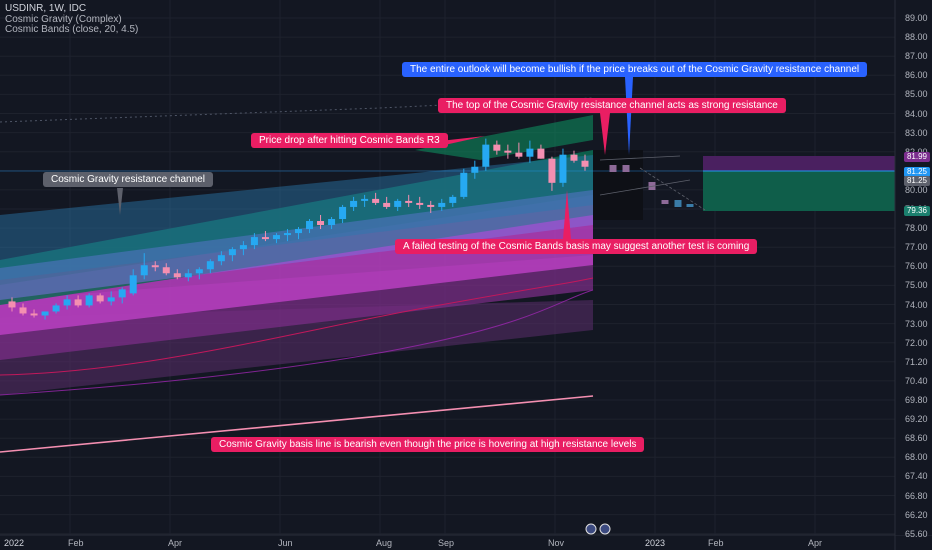 This screenshot has width=932, height=550. What do you see at coordinates (916, 113) in the screenshot?
I see `price-tick-label: 84.00` at bounding box center [916, 113].